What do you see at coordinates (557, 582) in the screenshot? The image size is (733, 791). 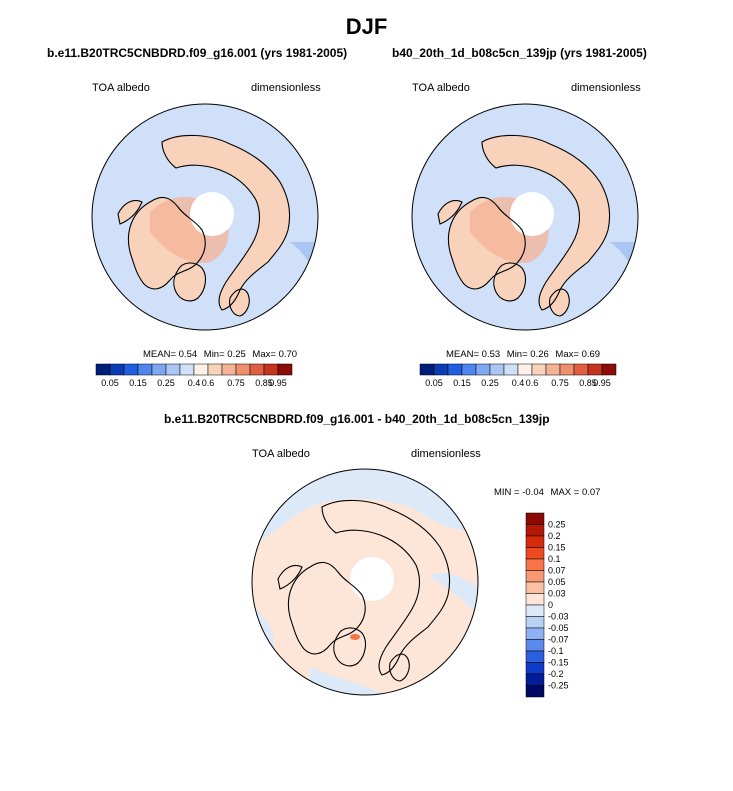 I see `diff-colorbar-label: 0.05` at bounding box center [557, 582].